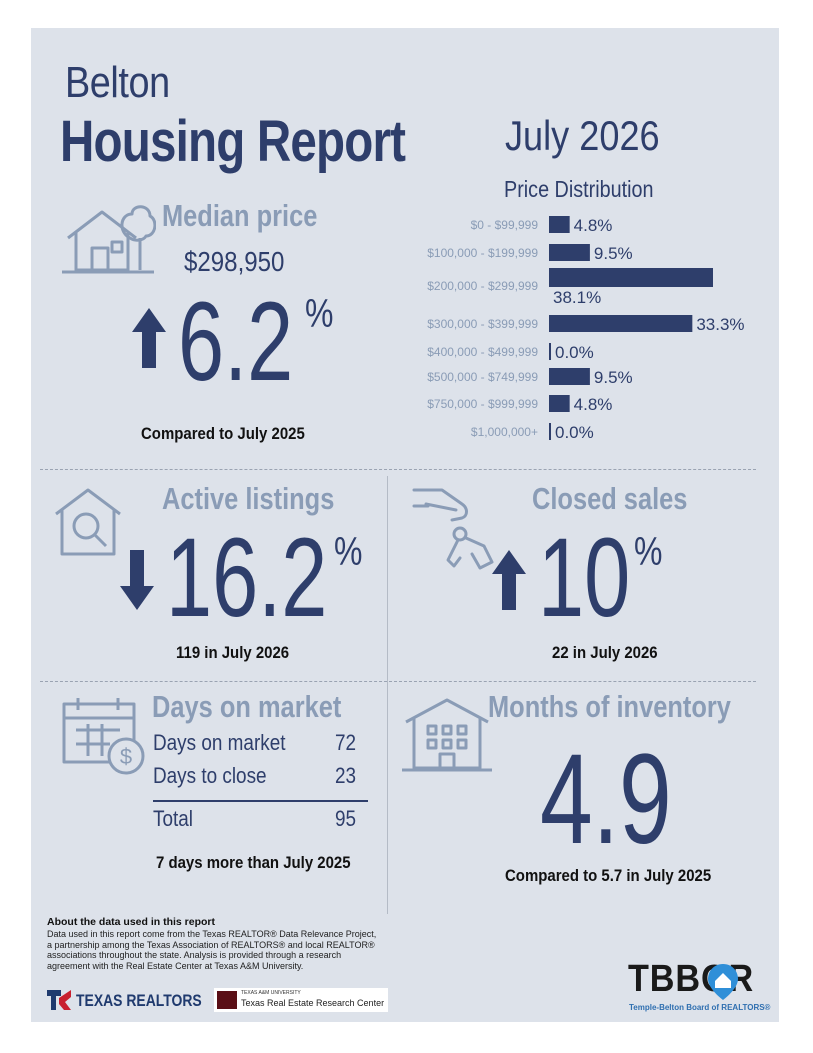 This screenshot has width=813, height=1053. What do you see at coordinates (236, 341) in the screenshot?
I see `median-price-change: 6.2` at bounding box center [236, 341].